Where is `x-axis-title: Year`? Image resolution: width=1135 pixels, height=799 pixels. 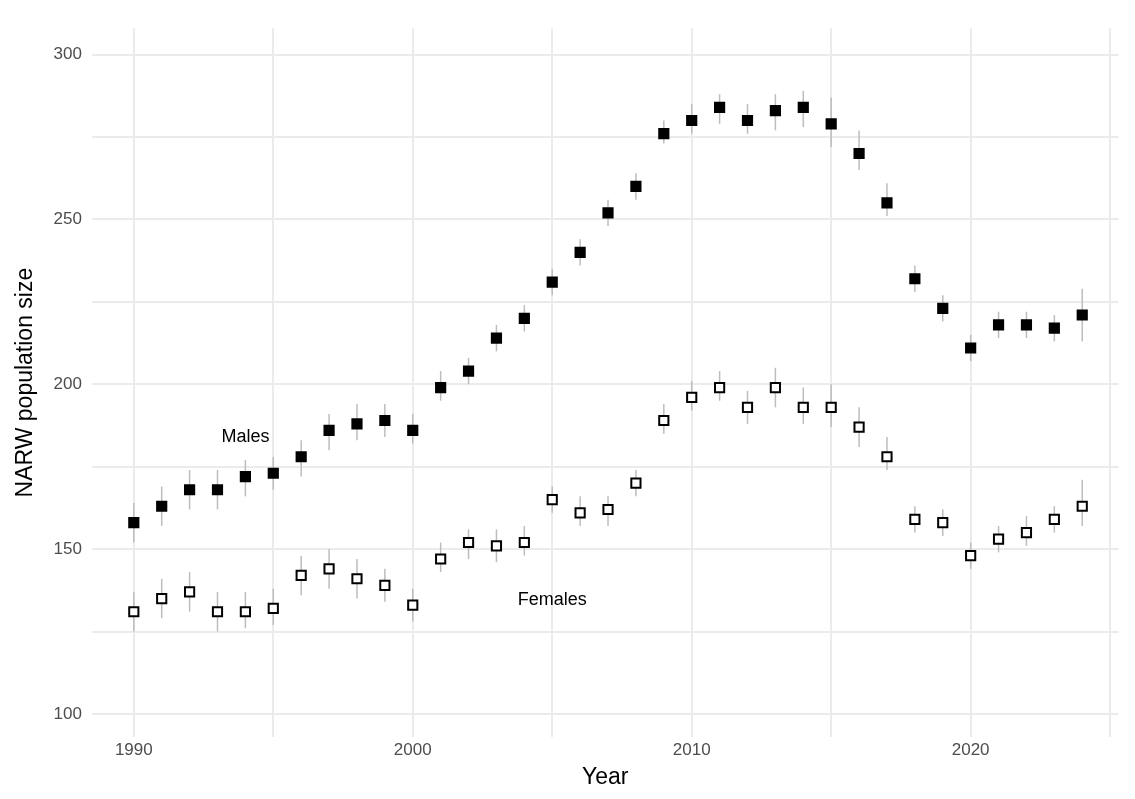 x-axis-title: Year is located at coordinates (605, 775).